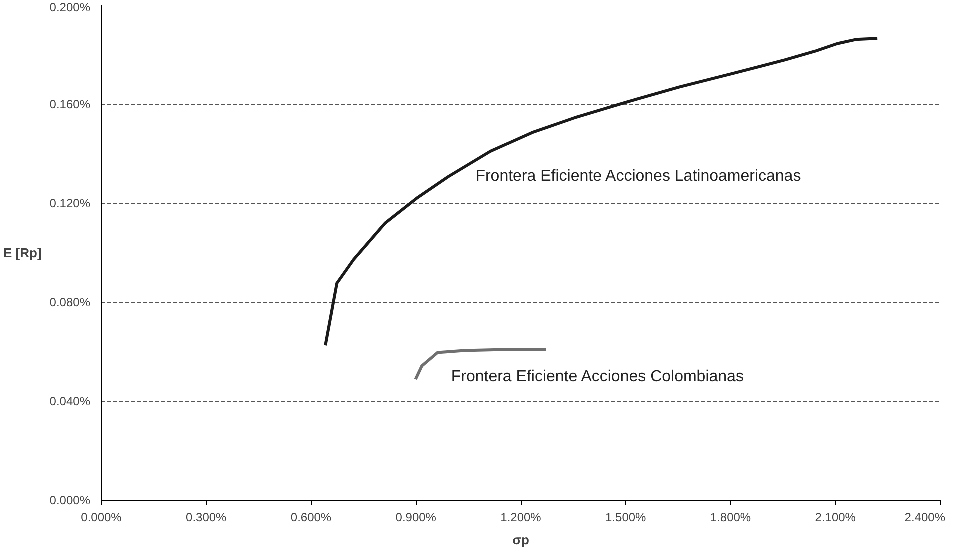  What do you see at coordinates (23, 253) in the screenshot?
I see `y-axis-title: E [Rp]` at bounding box center [23, 253].